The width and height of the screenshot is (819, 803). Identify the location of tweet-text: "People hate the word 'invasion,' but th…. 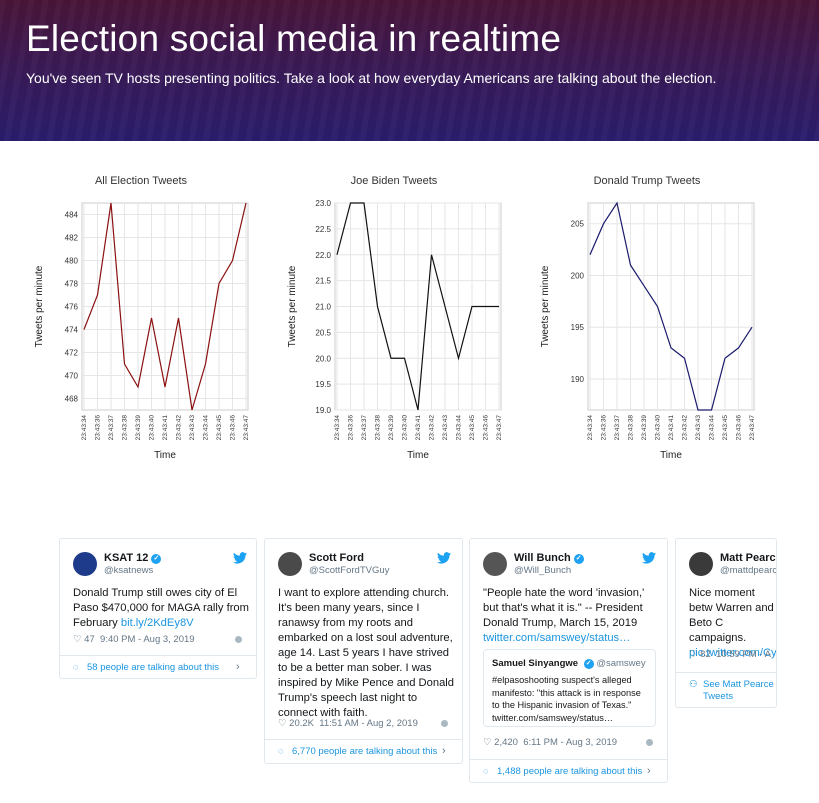
(572, 616).